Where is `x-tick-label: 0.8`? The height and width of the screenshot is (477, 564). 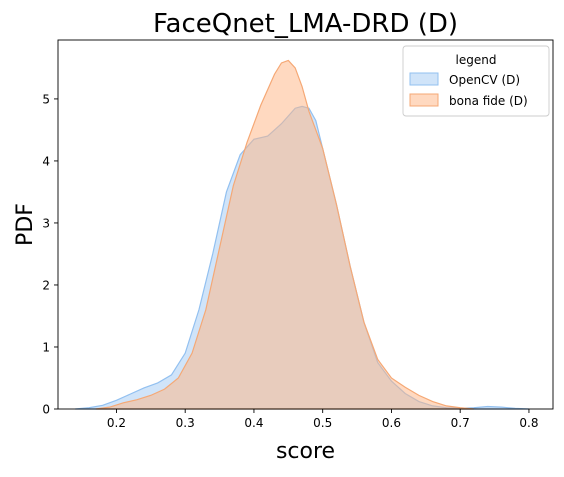
x-tick-label: 0.8 is located at coordinates (528, 423).